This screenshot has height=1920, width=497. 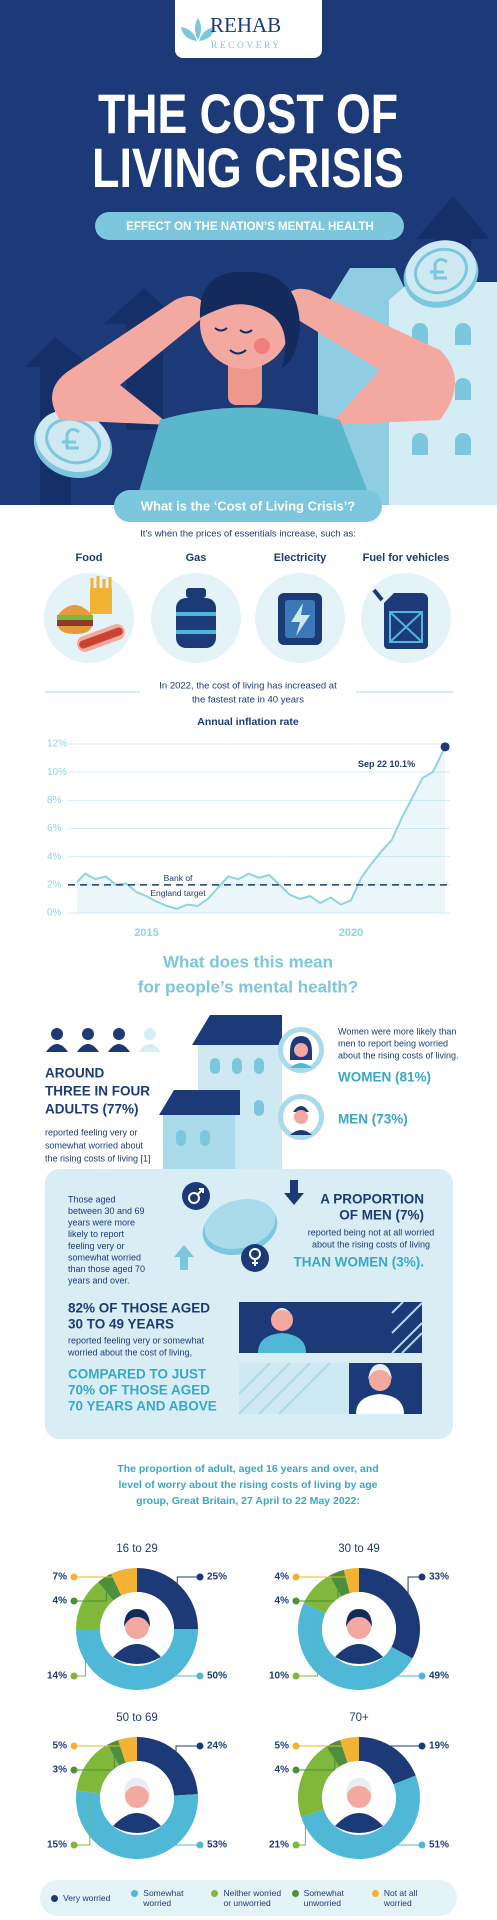 I want to click on subtitle-pill, so click(x=249, y=226).